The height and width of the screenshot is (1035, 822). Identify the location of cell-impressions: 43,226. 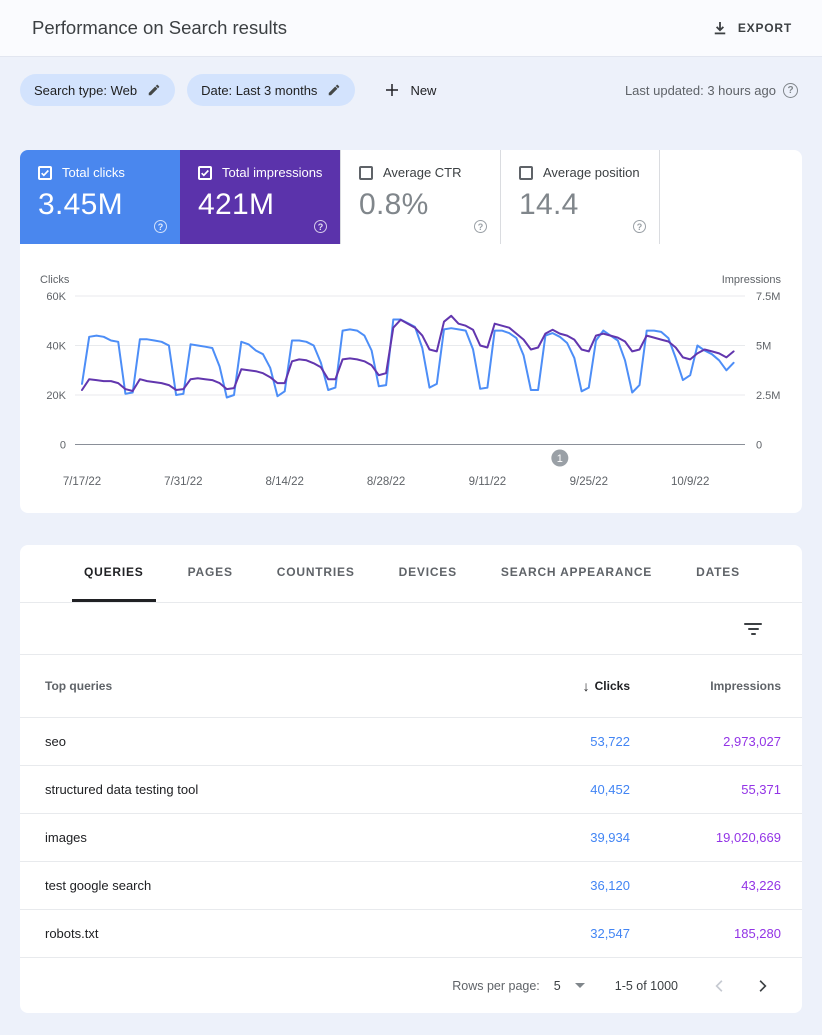
(761, 885).